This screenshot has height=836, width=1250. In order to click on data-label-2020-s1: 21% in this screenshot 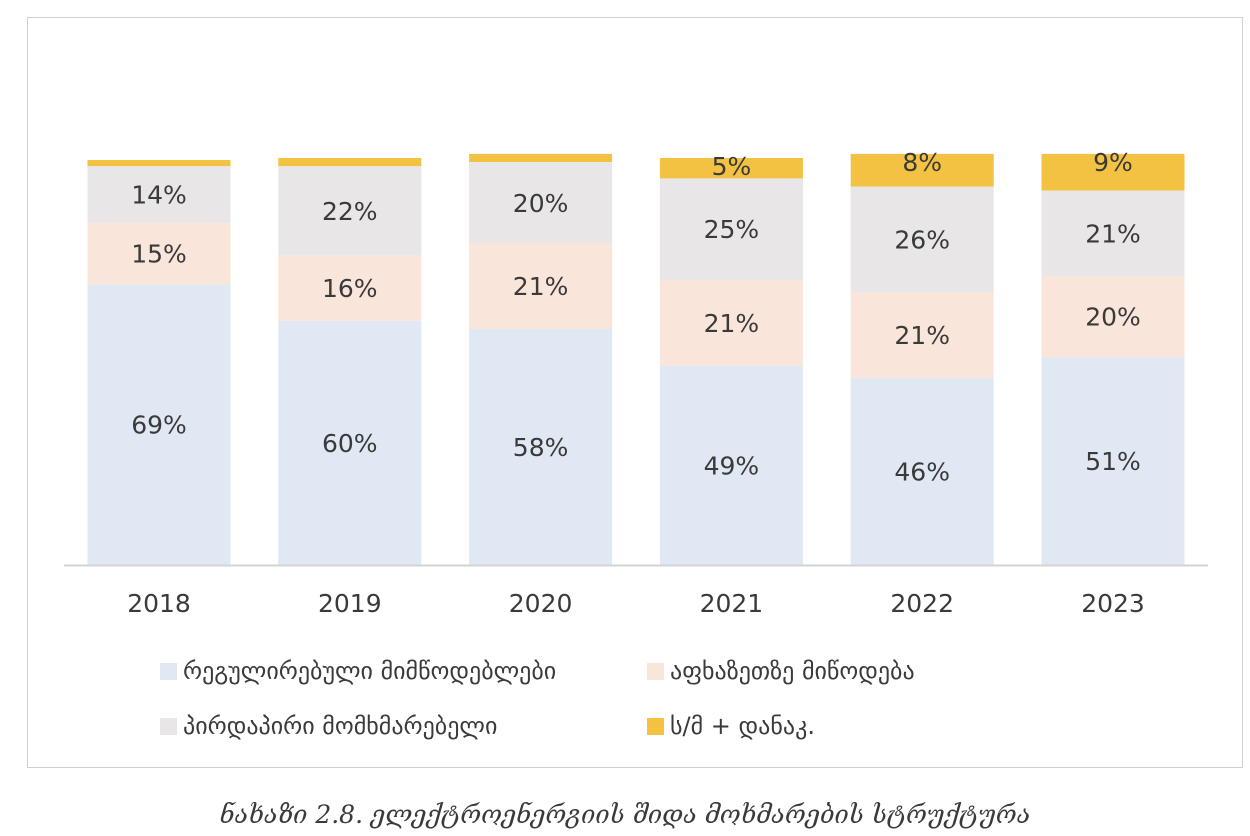, I will do `click(541, 286)`.